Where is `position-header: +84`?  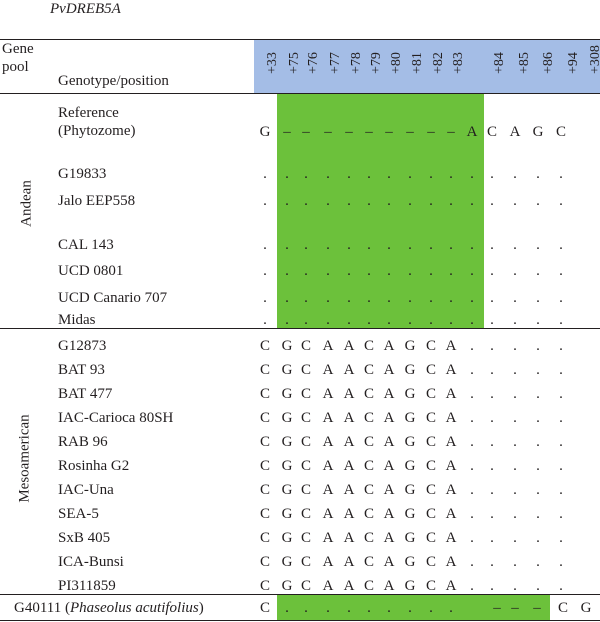
position-header: +84 is located at coordinates (495, 67).